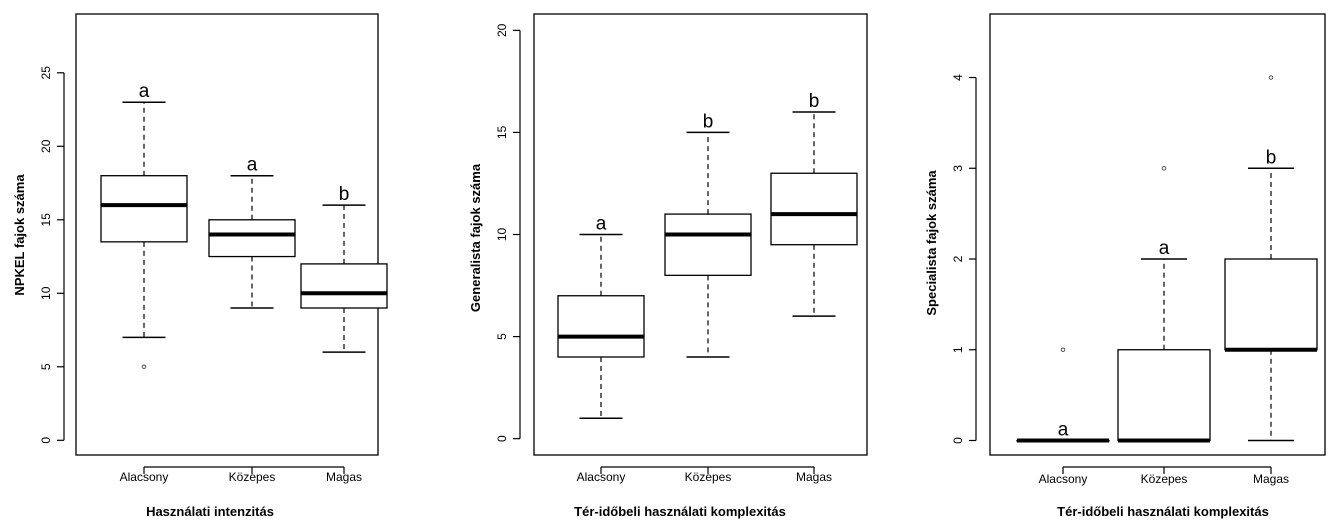 The height and width of the screenshot is (522, 1333). I want to click on panel-npkel-box-közepes: a, so click(252, 232).